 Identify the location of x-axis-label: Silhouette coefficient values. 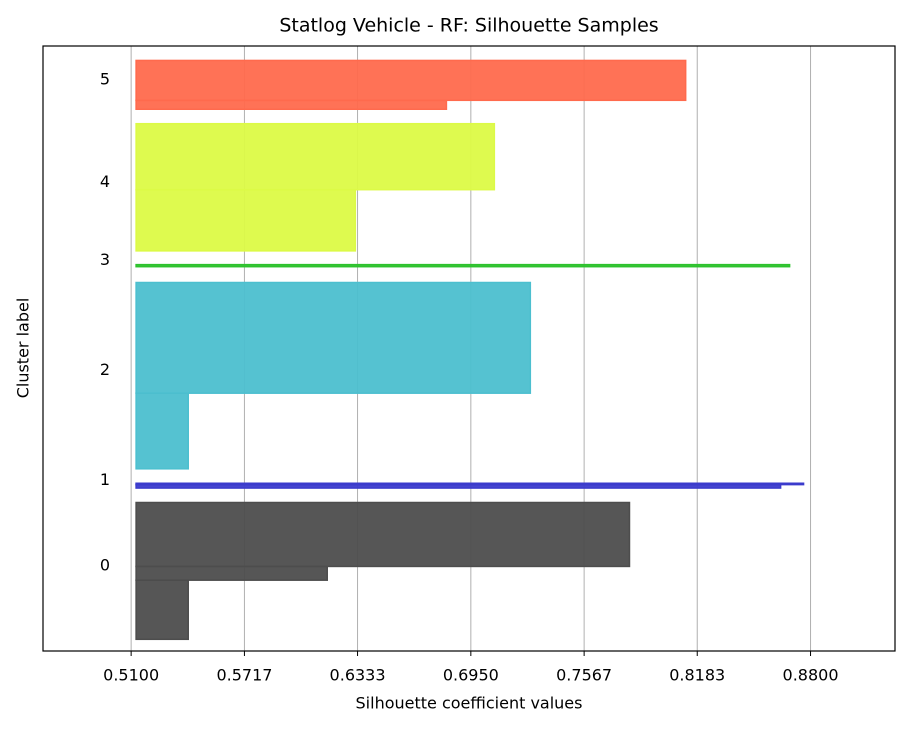
(469, 703).